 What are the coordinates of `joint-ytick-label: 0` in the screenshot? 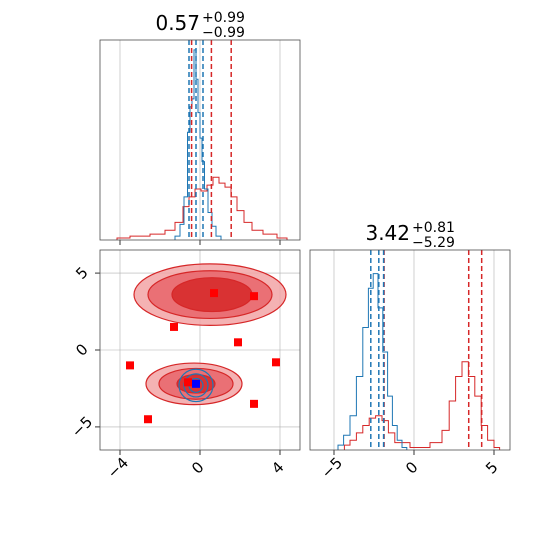 It's located at (81, 349).